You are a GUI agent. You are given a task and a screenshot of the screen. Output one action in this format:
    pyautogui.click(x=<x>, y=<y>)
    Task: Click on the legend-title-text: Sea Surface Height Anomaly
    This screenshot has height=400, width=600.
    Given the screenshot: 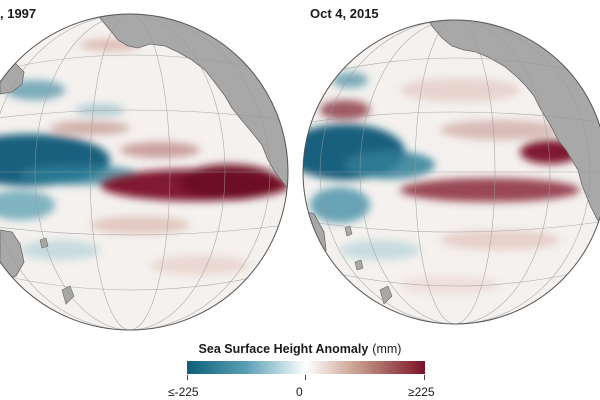 What is the action you would take?
    pyautogui.click(x=283, y=349)
    